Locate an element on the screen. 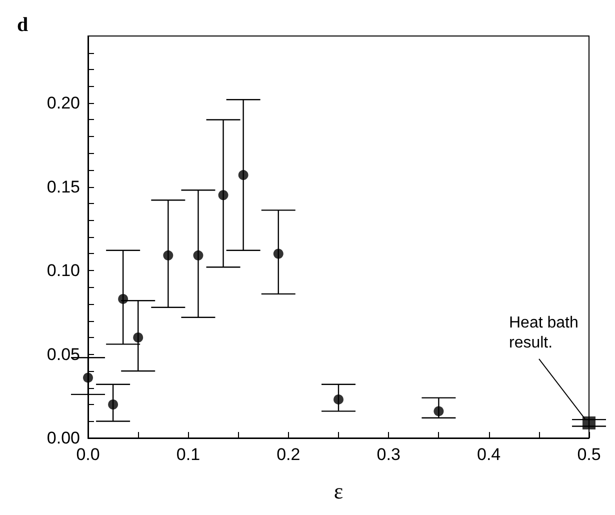  x-tick-label: 0.1 is located at coordinates (188, 454).